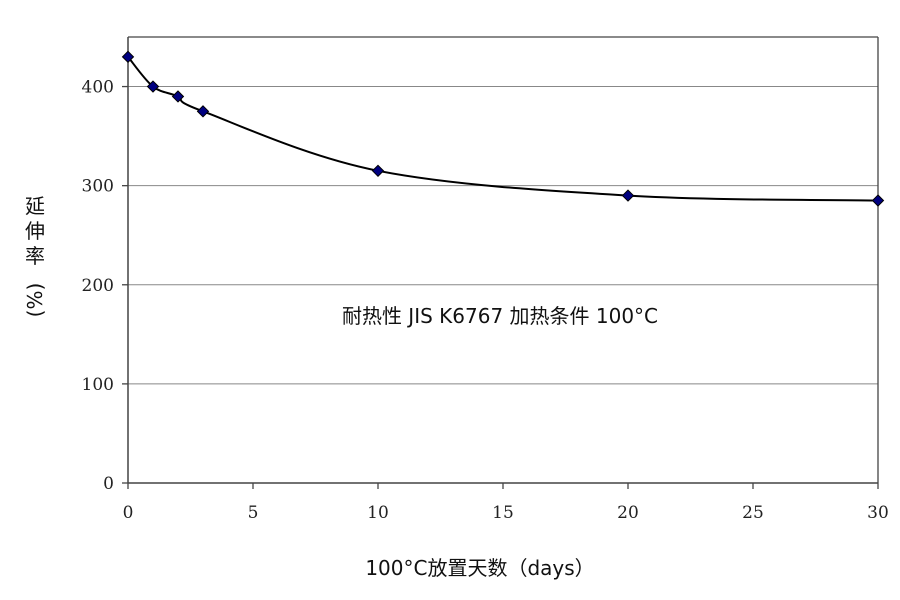 This screenshot has width=900, height=600. What do you see at coordinates (628, 513) in the screenshot?
I see `x-tick-label-20: 20` at bounding box center [628, 513].